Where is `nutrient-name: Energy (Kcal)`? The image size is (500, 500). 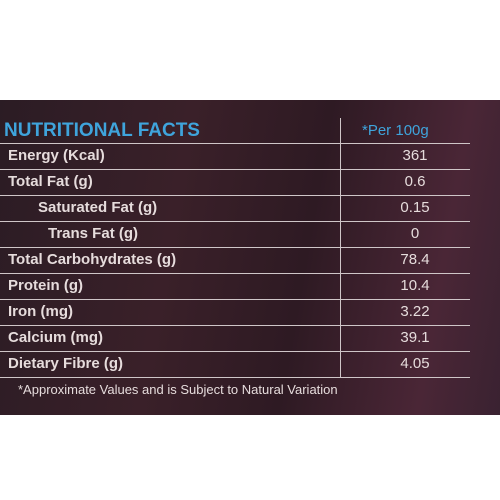
nutrient-name: Energy (Kcal) is located at coordinates (56, 155).